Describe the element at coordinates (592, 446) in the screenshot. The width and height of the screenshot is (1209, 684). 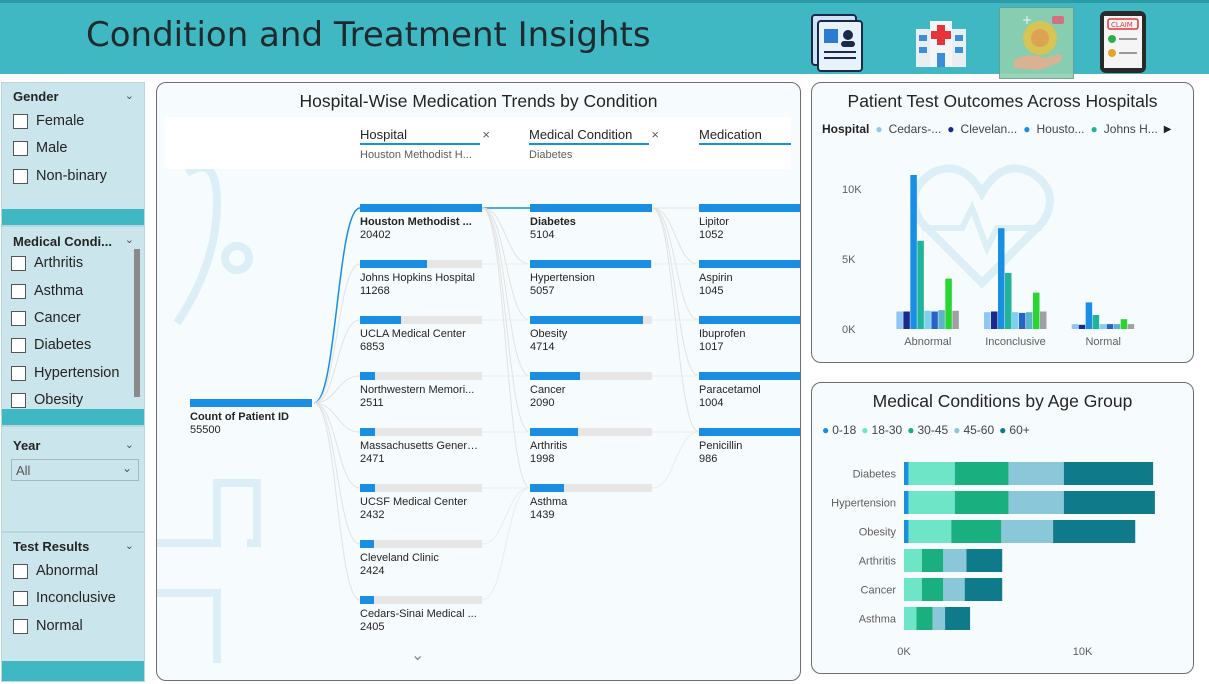
I see `condition-node: Arthritis 1998` at that location.